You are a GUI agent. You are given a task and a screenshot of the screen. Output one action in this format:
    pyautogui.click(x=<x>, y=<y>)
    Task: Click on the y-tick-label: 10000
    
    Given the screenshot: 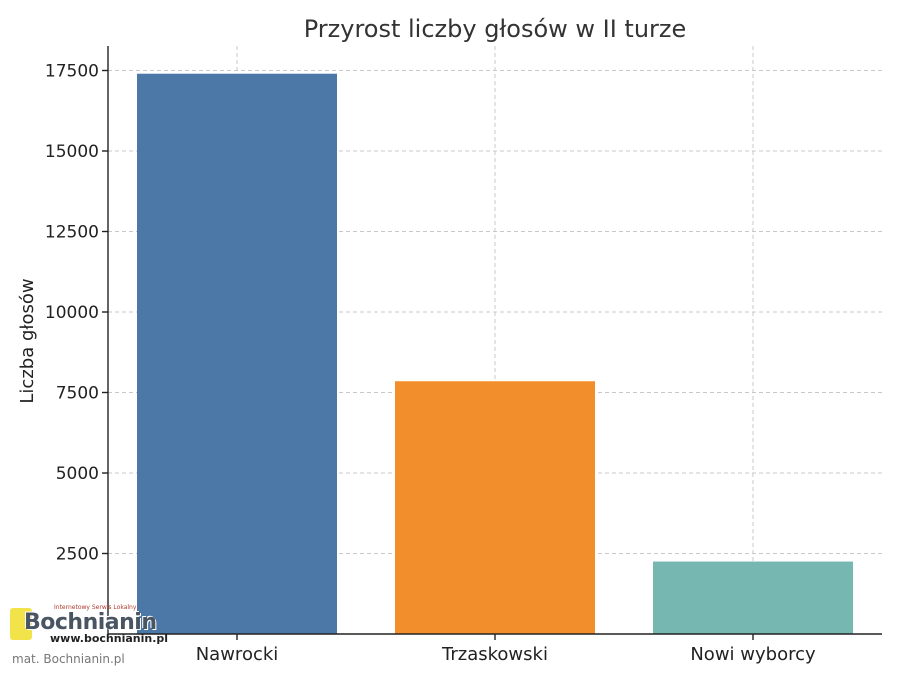 What is the action you would take?
    pyautogui.click(x=72, y=313)
    